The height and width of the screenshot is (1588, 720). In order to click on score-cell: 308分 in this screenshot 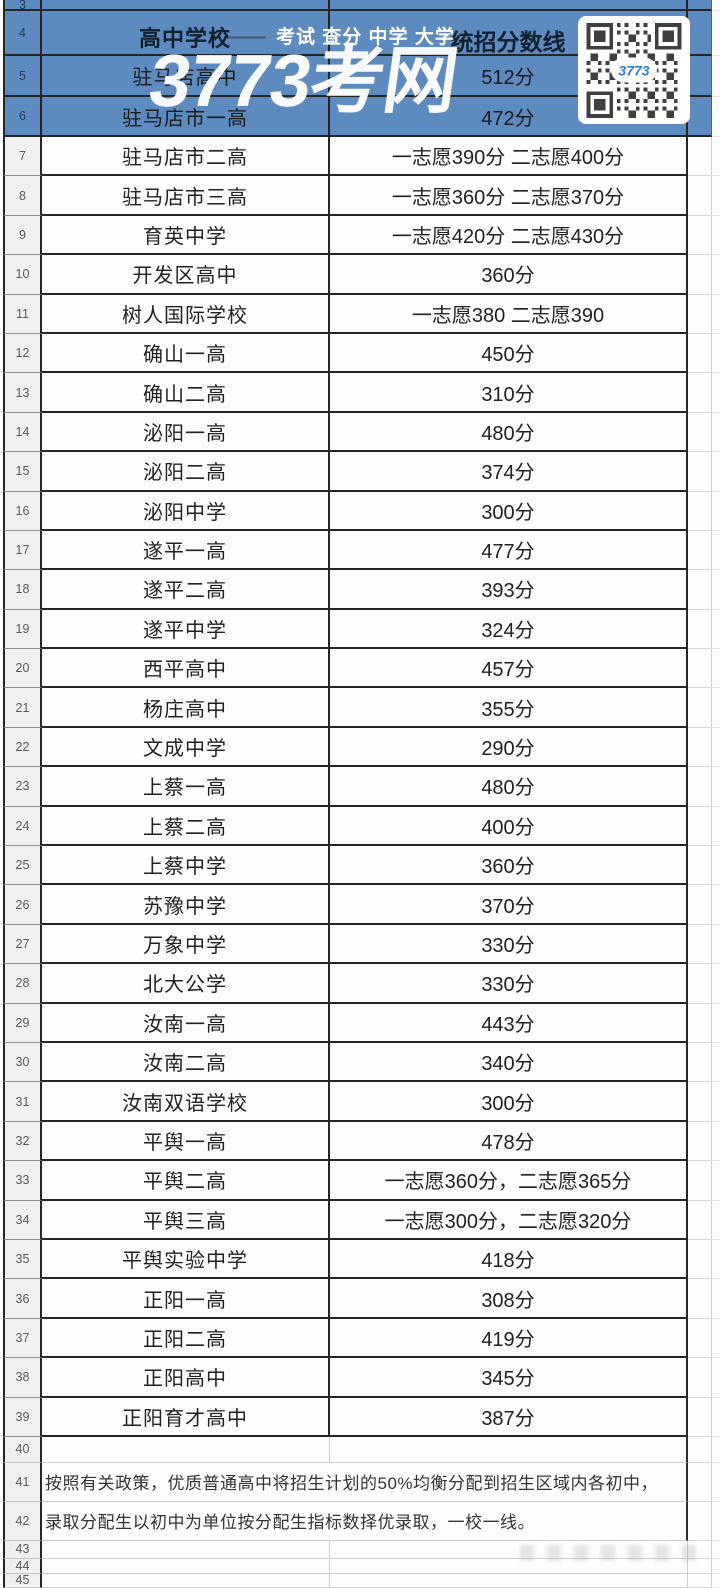, I will do `click(509, 1299)`.